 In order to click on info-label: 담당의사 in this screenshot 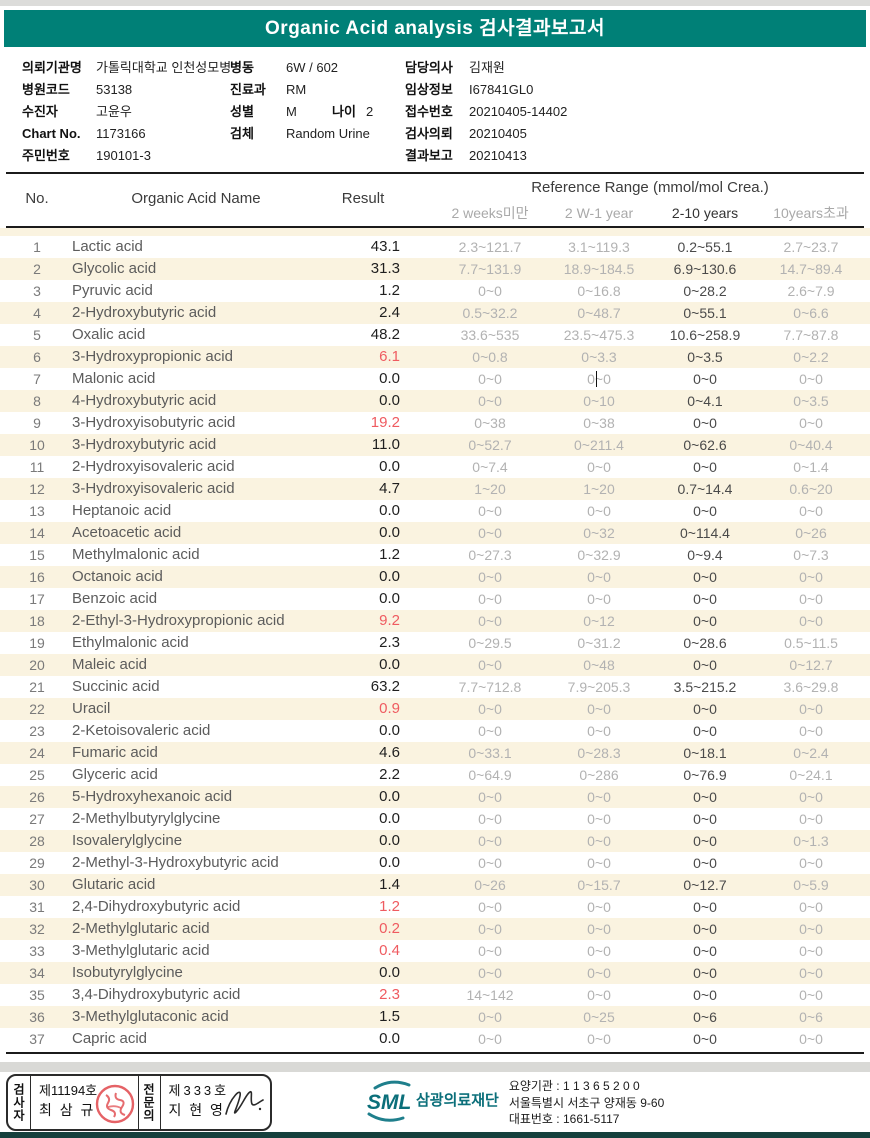, I will do `click(429, 67)`.